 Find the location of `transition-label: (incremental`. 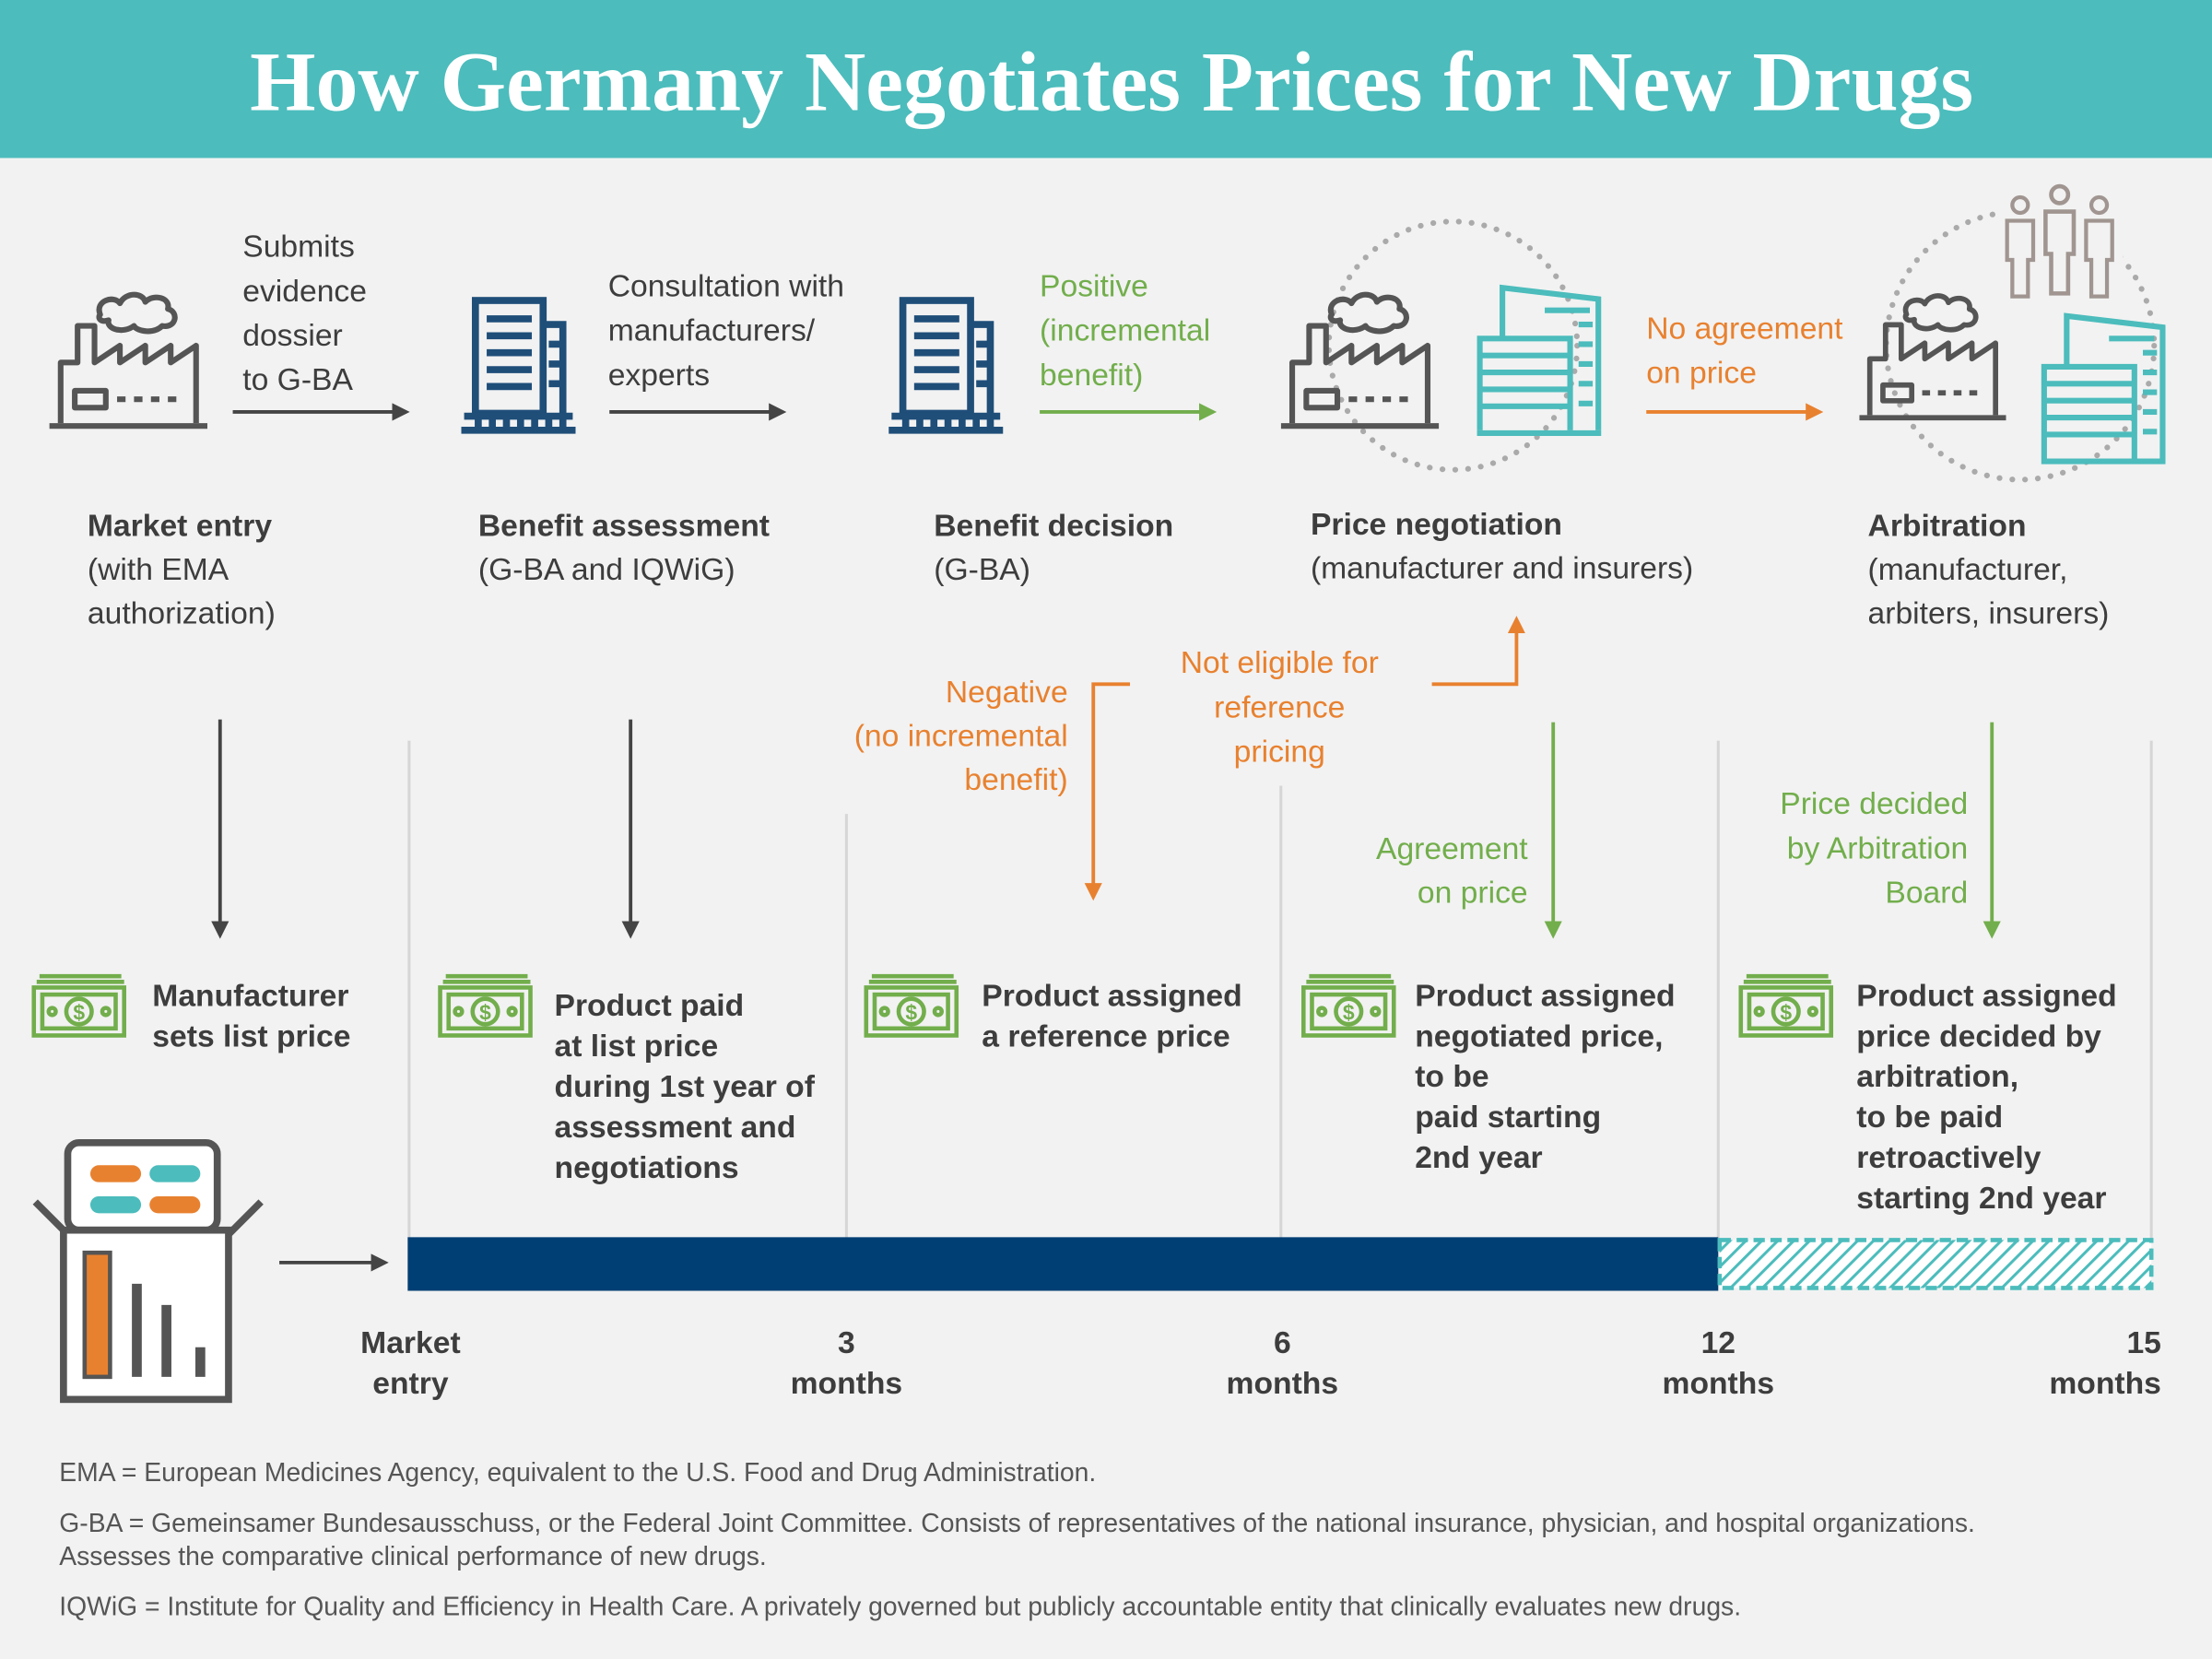

transition-label: (incremental is located at coordinates (1125, 331).